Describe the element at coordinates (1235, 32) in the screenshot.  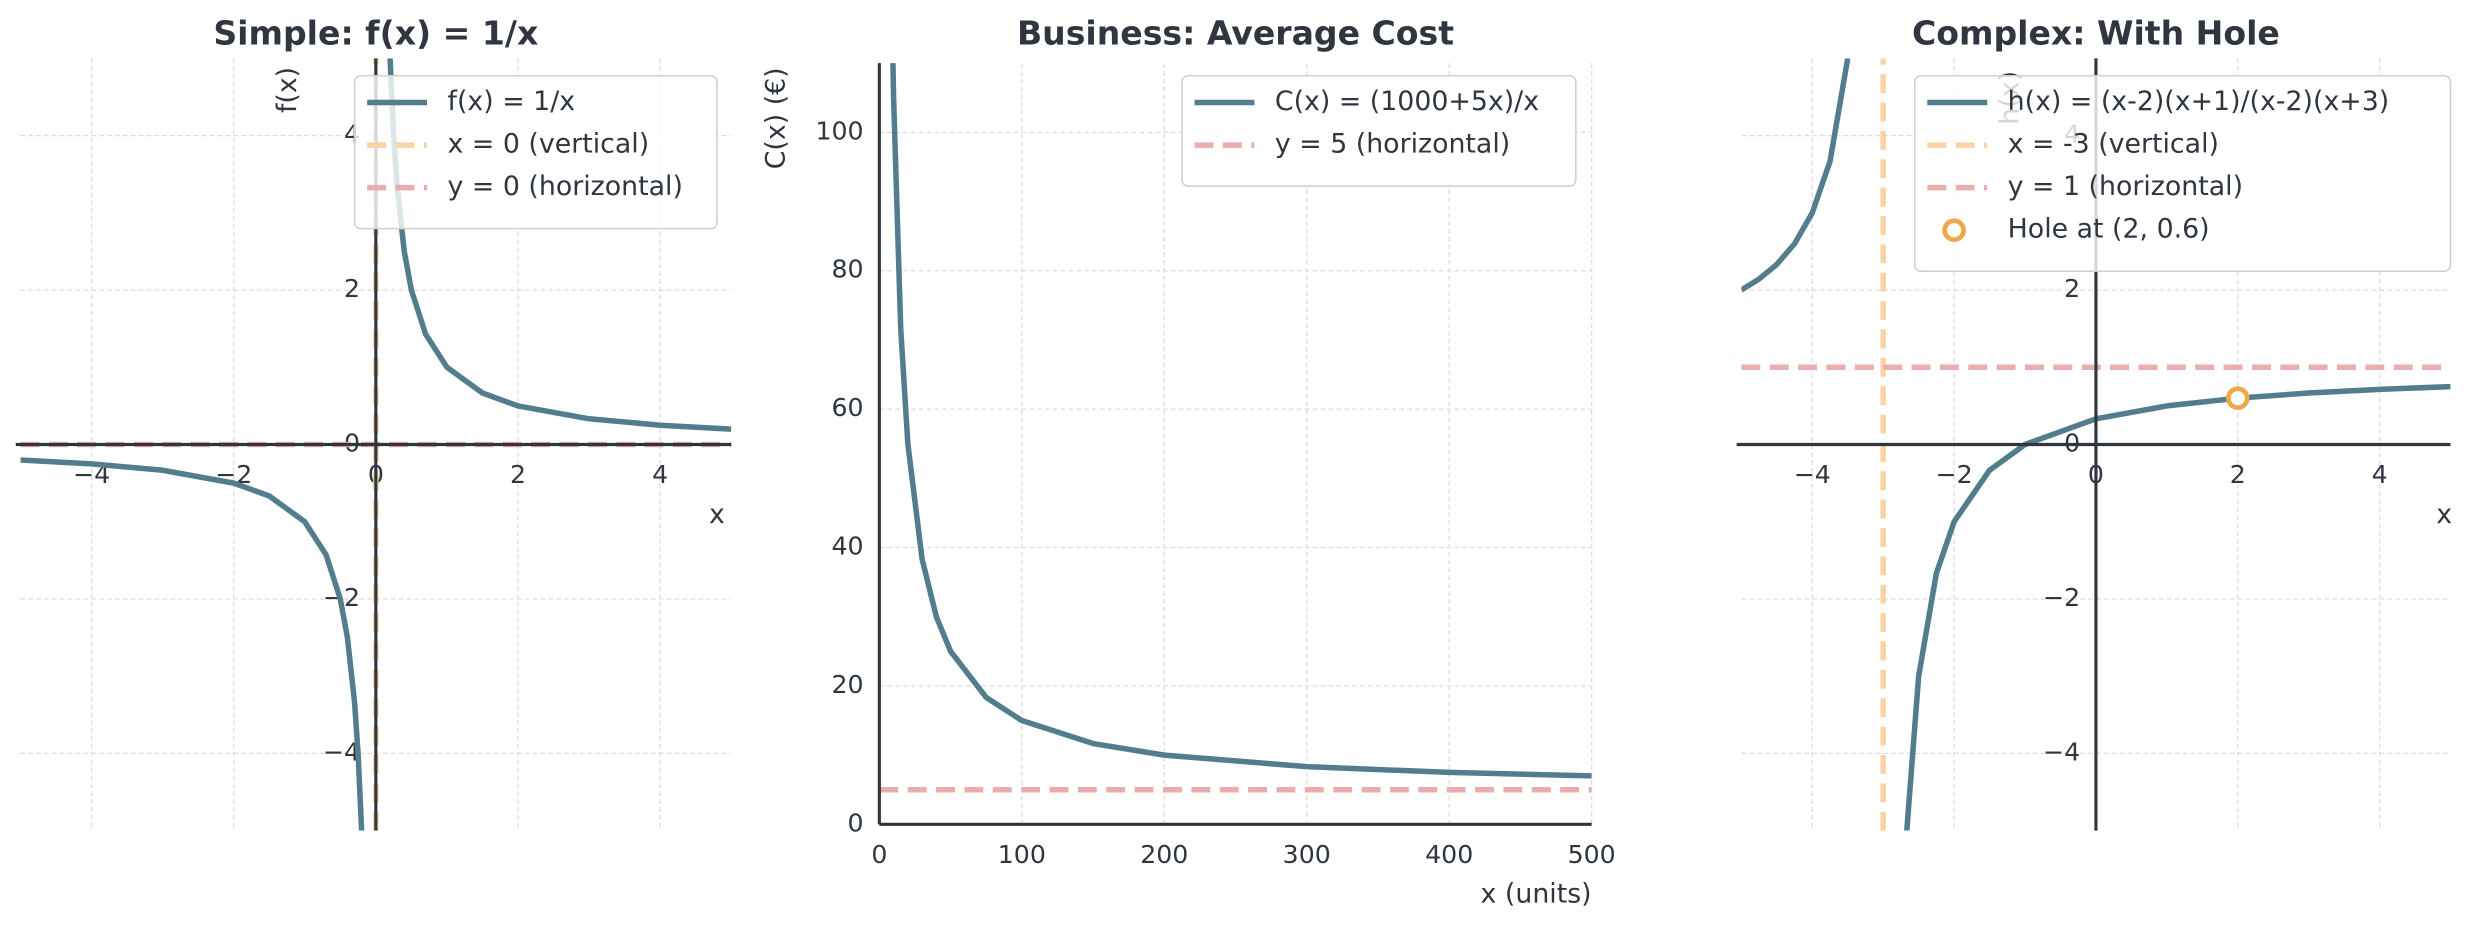
I see `chart-title: Business: Average Cost` at that location.